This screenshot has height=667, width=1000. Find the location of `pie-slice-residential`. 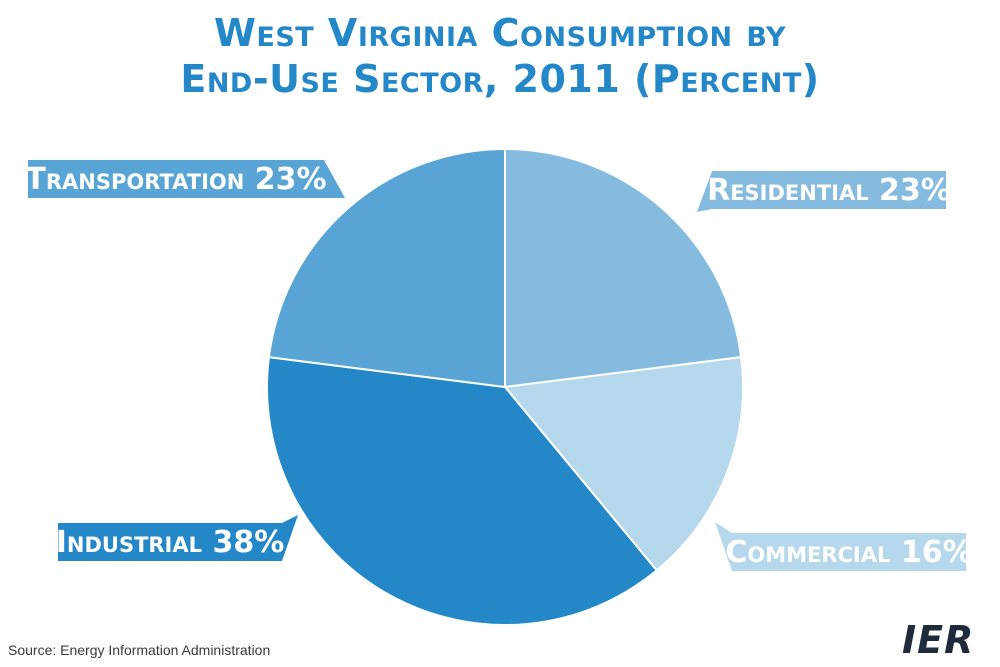

pie-slice-residential is located at coordinates (623, 268).